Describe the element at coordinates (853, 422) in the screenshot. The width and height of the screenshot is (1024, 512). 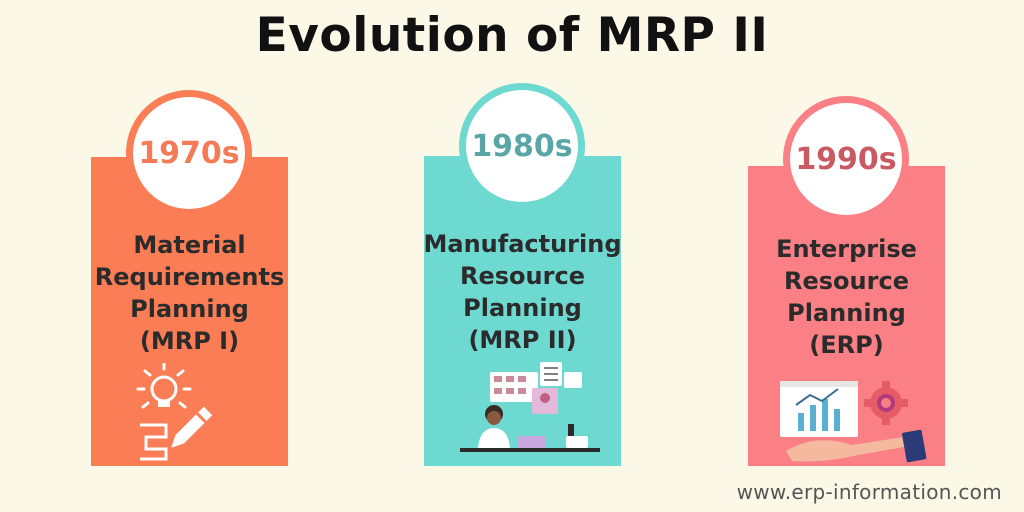
I see `chart-gear-hand-icon` at that location.